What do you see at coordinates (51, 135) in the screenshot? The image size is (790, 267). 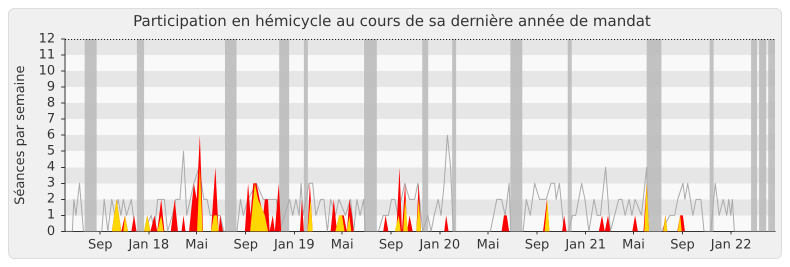 I see `y-tick-label: 6` at bounding box center [51, 135].